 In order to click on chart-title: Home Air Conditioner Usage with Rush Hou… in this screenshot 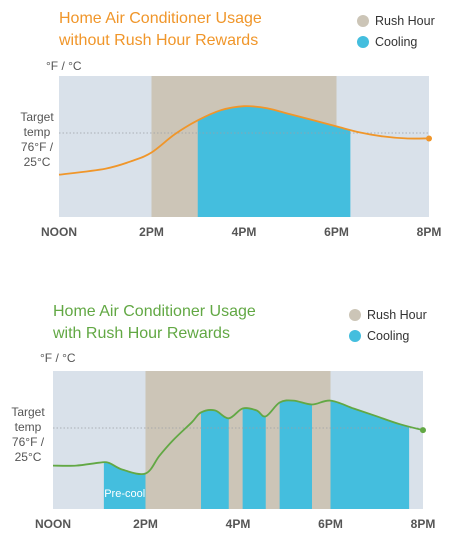, I will do `click(154, 323)`.